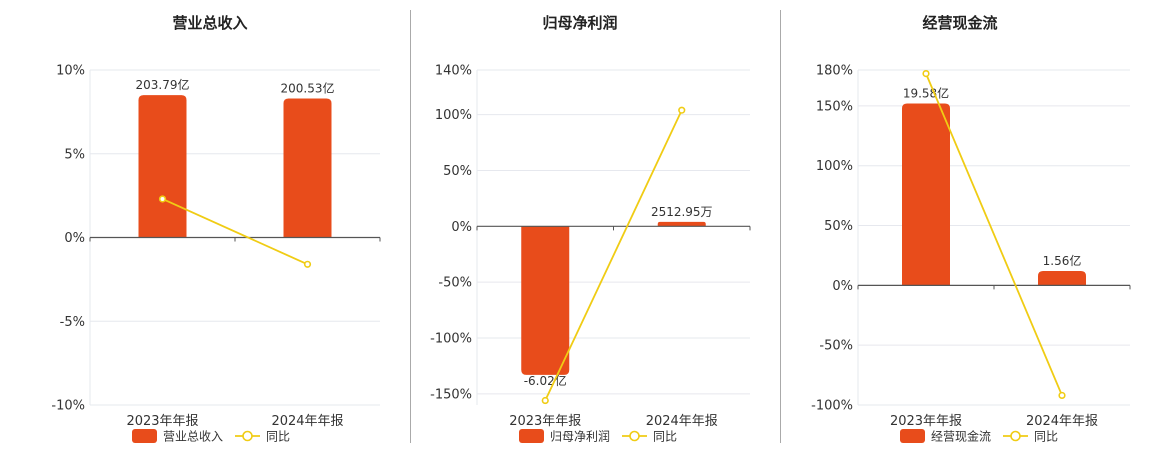 This screenshot has height=450, width=1160. Describe the element at coordinates (209, 23) in the screenshot. I see `chart-title: 营业总收入` at that location.